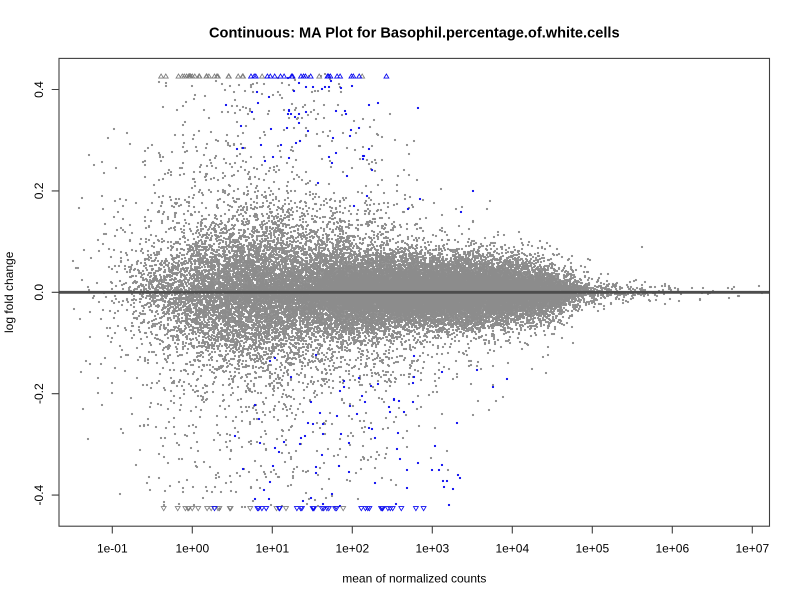  I want to click on svg-text: 1e+04, so click(512, 549).